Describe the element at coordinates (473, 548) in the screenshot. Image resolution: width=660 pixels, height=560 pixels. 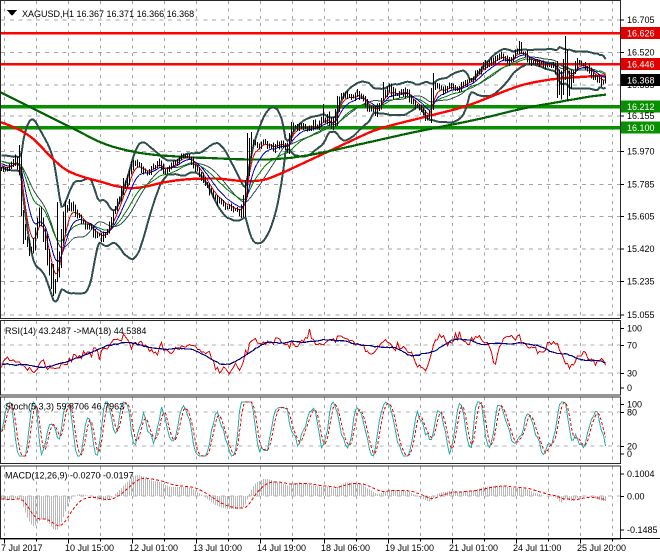
I see `svg-text: 21 Jul 01:00` at that location.